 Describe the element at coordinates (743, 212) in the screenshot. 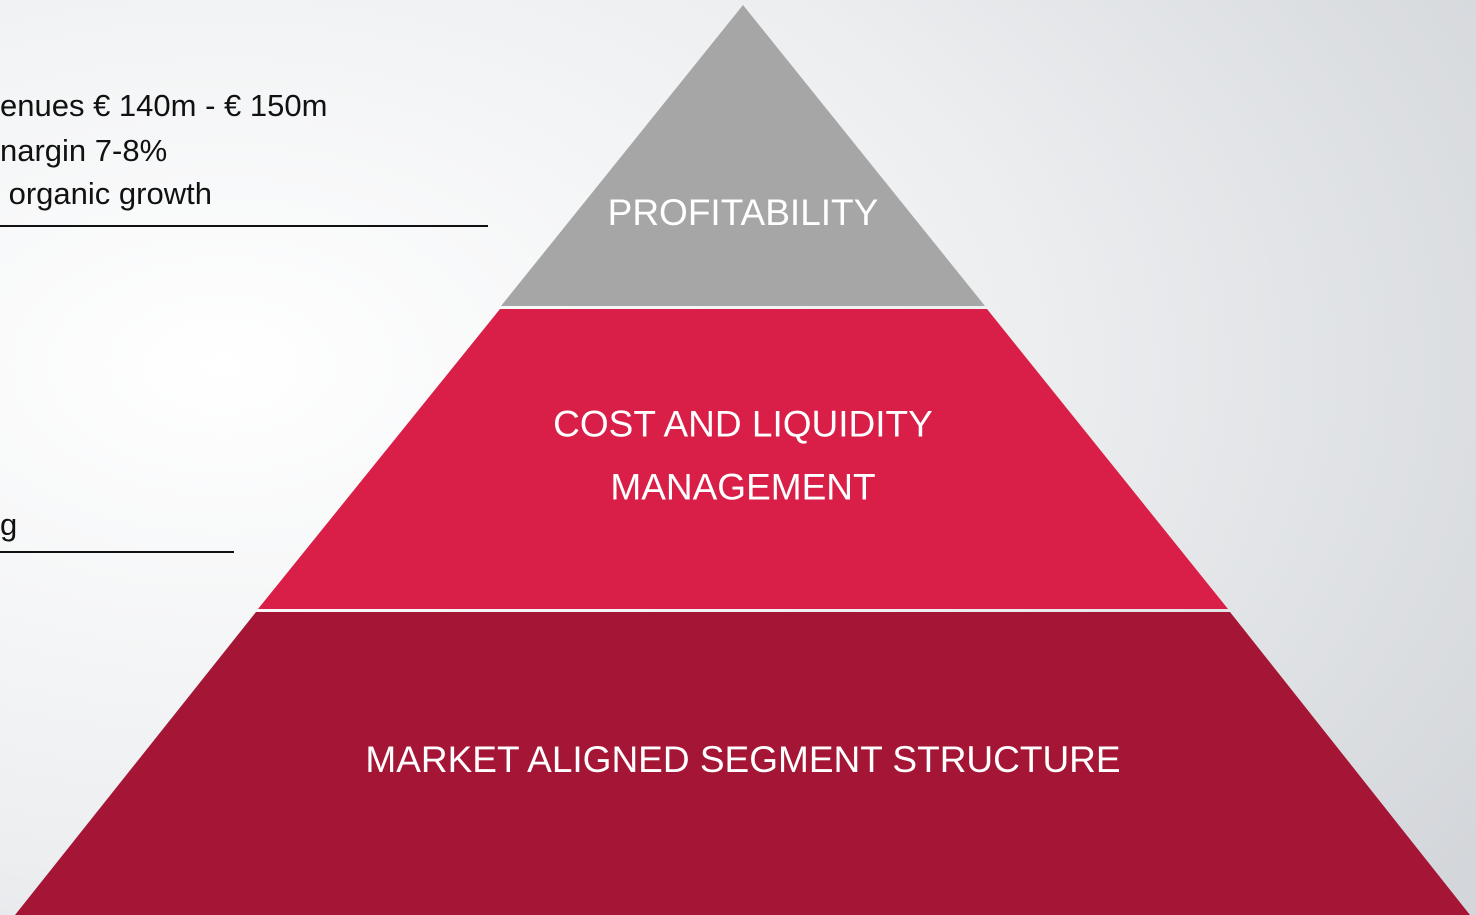

I see `level-label: PROFITABILITY` at that location.